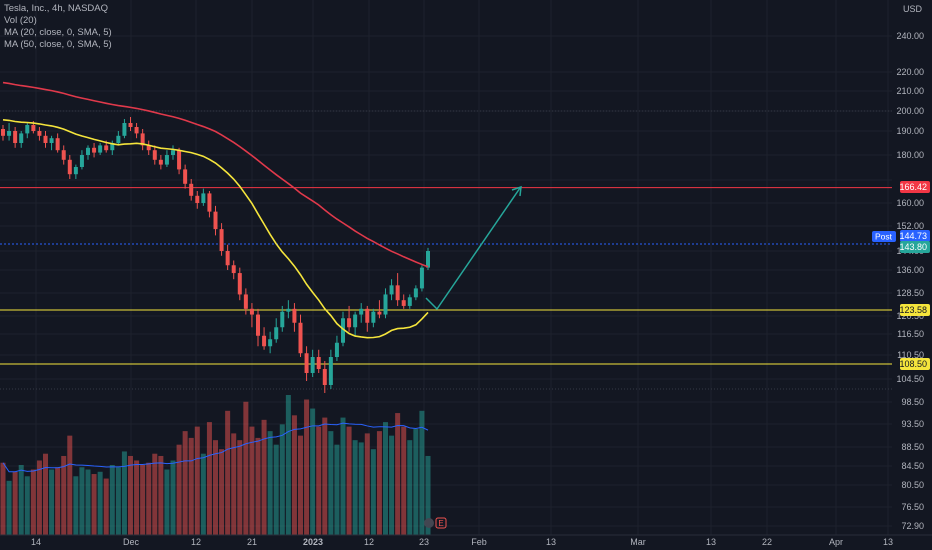 This screenshot has height=550, width=932. I want to click on price-label-red-bg, so click(915, 187).